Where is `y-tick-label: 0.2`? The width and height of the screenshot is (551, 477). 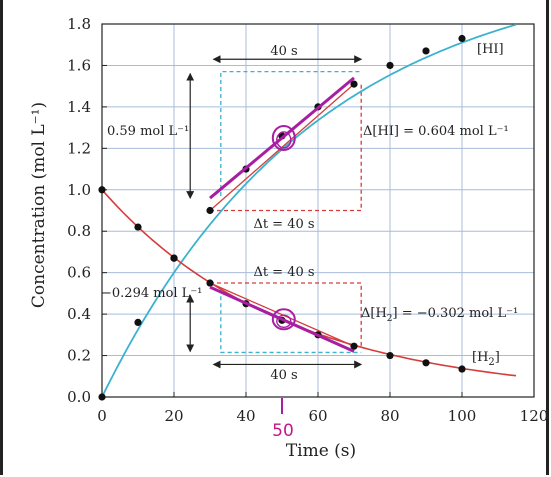
y-tick-label: 0.2 is located at coordinates (79, 356).